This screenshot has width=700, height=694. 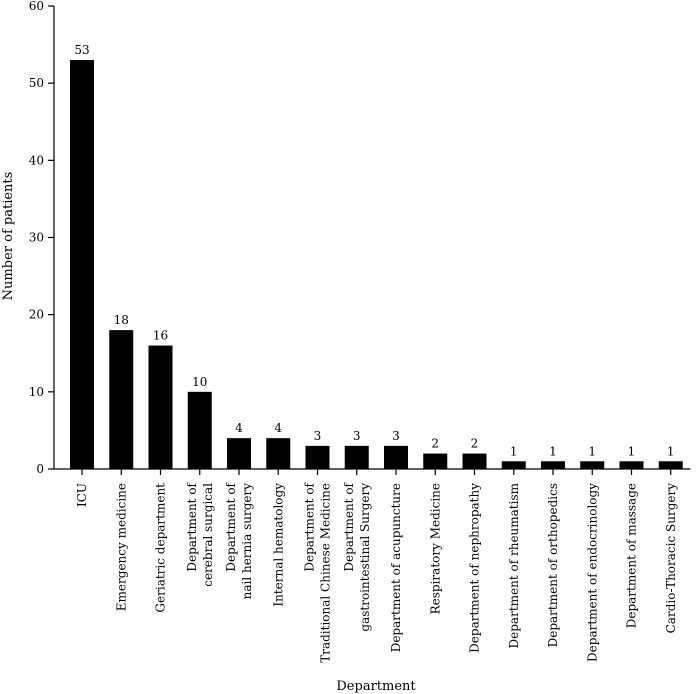 I want to click on y-tick-label: 10, so click(x=36, y=392).